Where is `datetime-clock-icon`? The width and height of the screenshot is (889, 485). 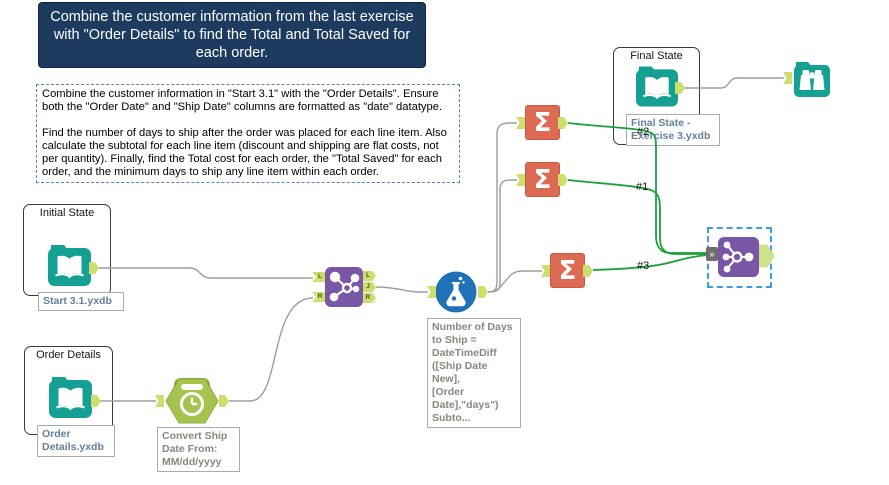
datetime-clock-icon is located at coordinates (192, 401).